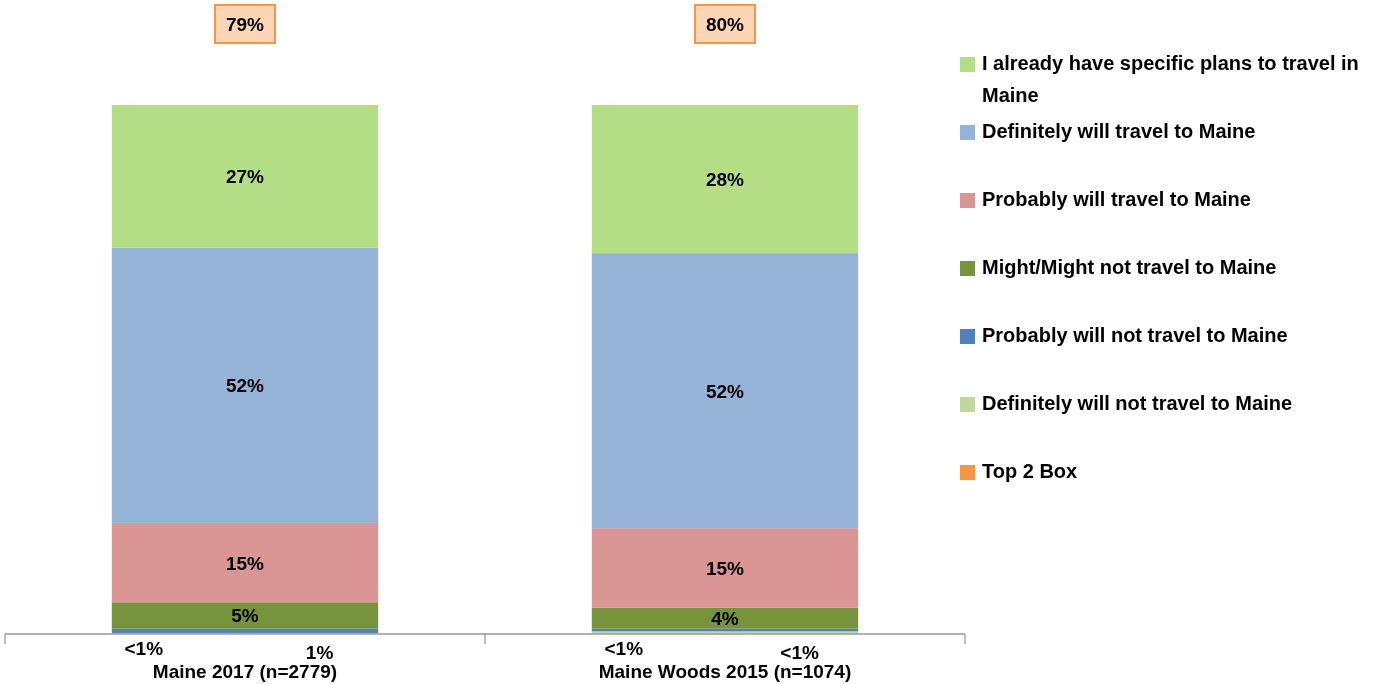  I want to click on data-label: 28%, so click(725, 180).